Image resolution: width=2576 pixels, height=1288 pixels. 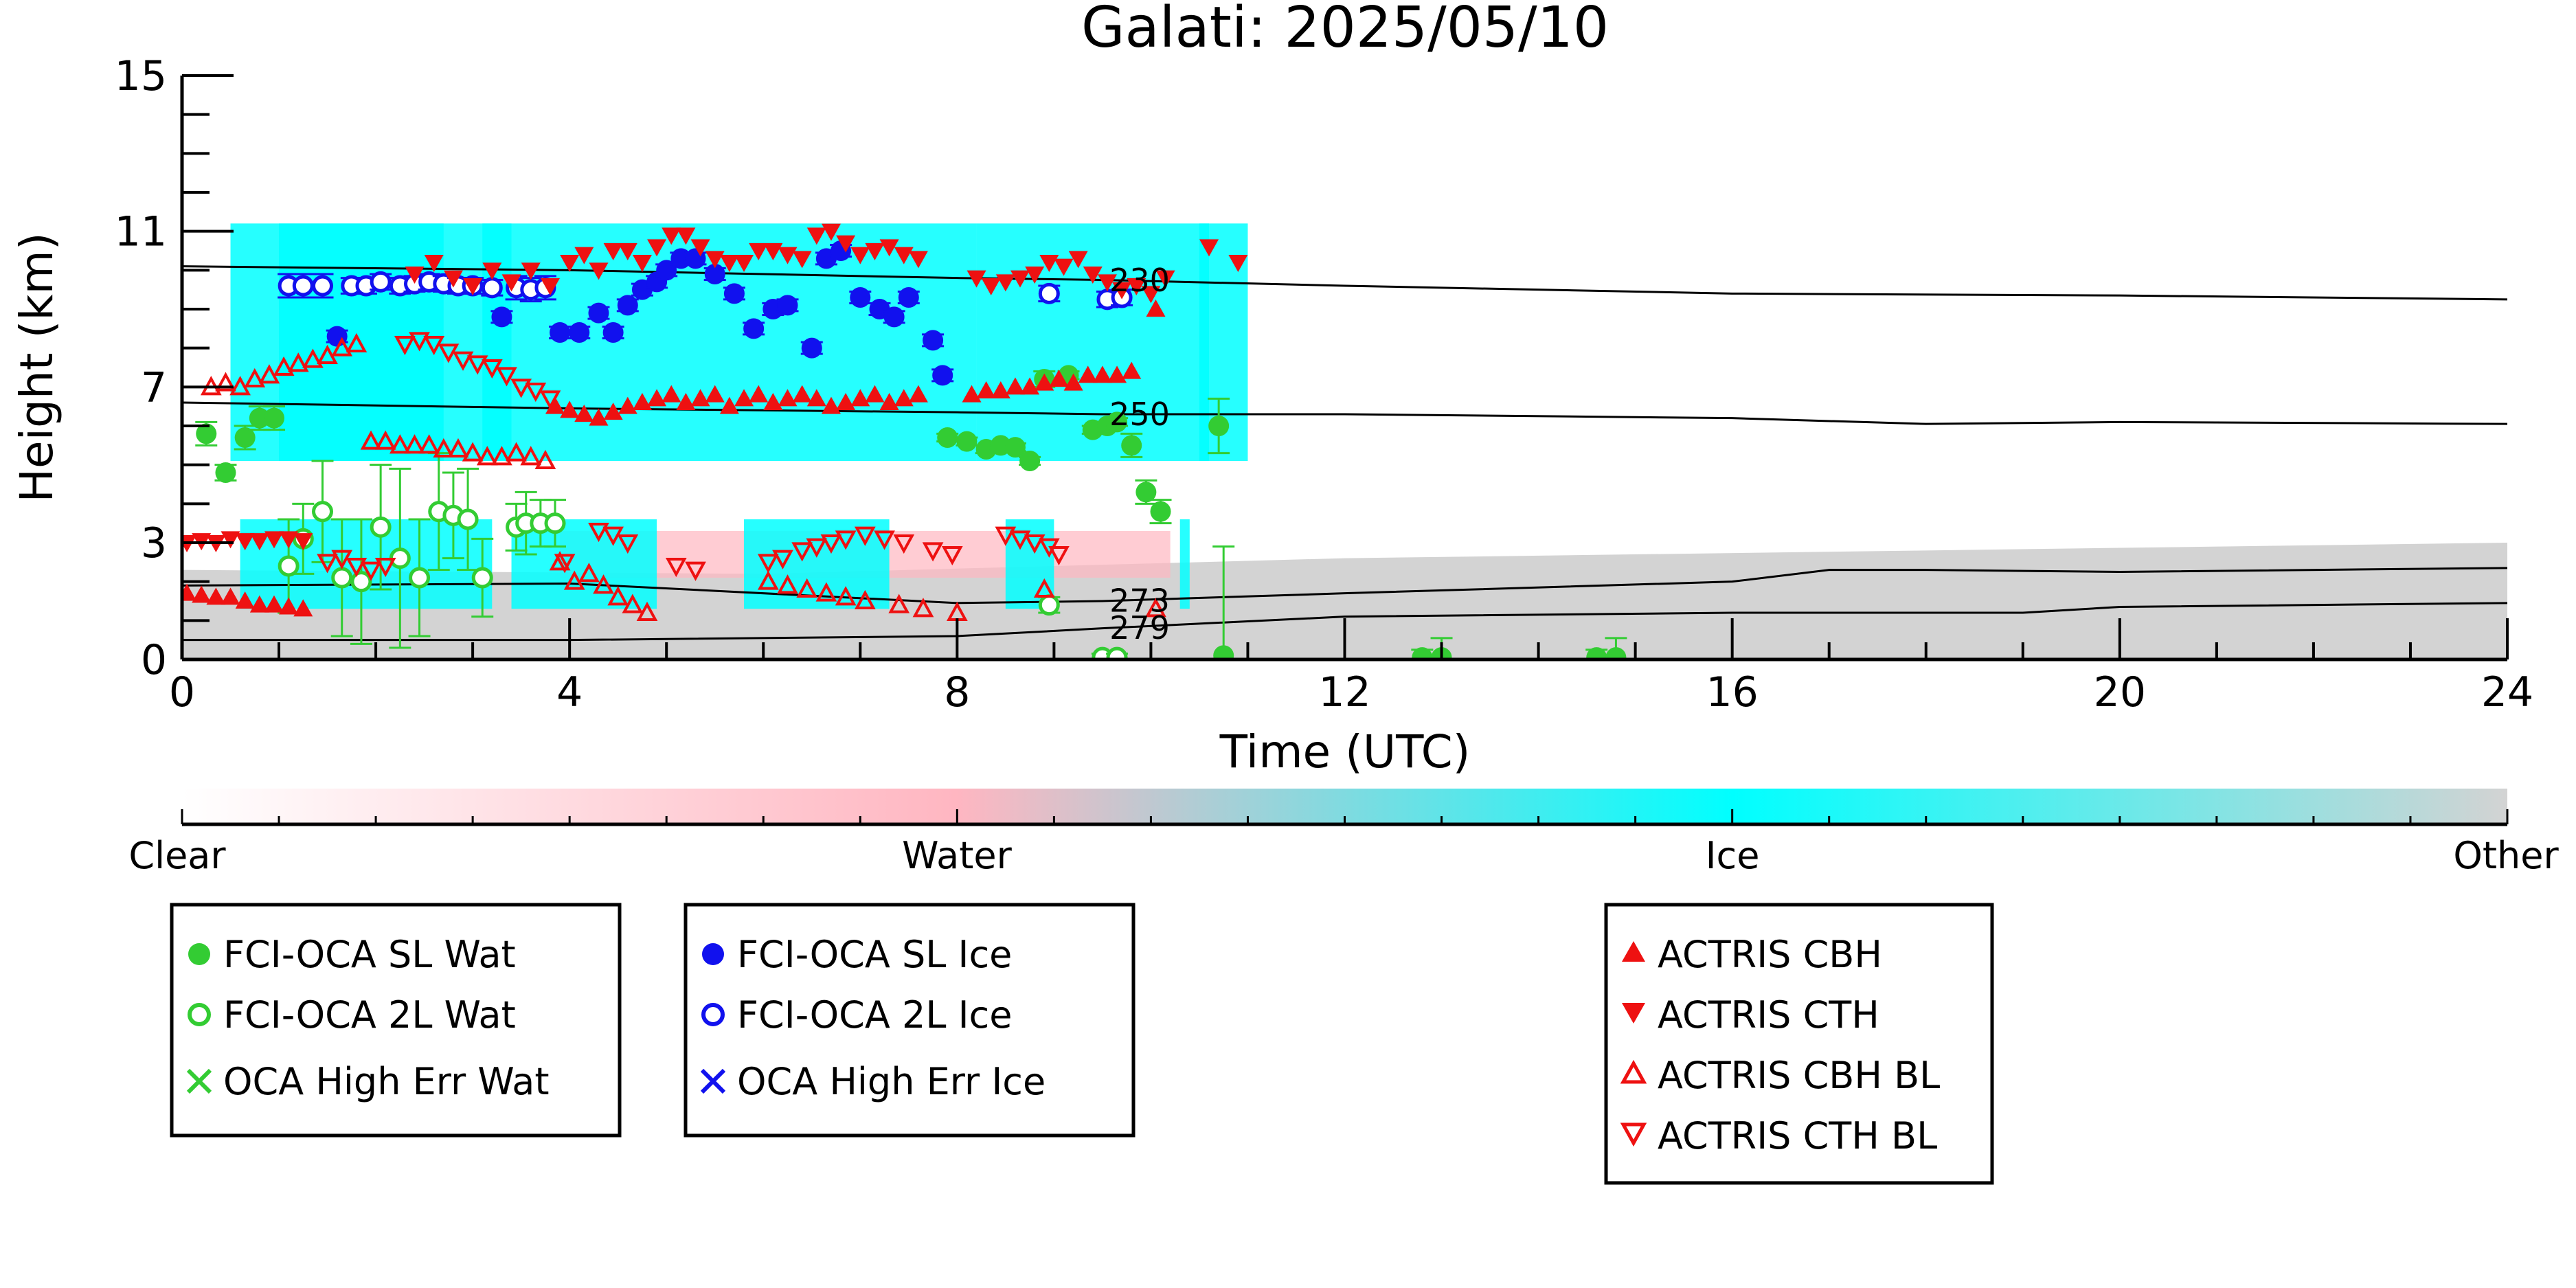 What do you see at coordinates (2507, 692) in the screenshot?
I see `x-tick-label: 24` at bounding box center [2507, 692].